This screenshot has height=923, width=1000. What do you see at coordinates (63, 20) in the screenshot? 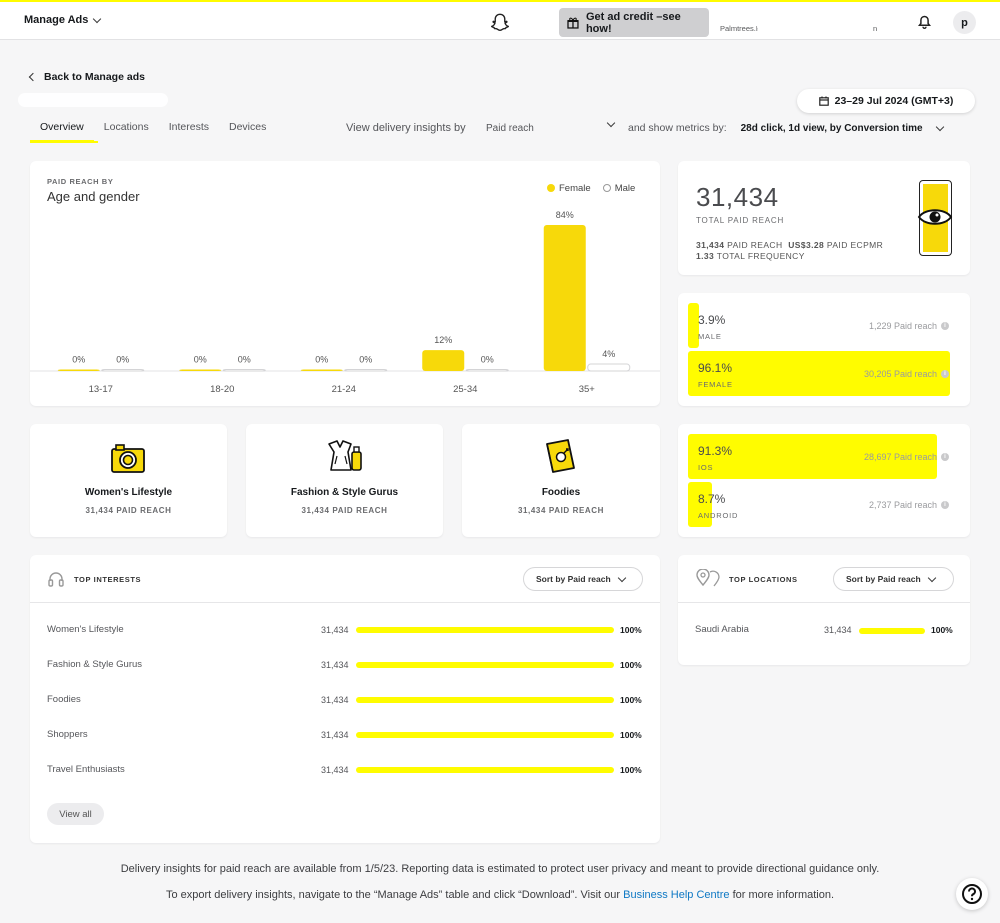
I see `app-menu: Manage Ads` at bounding box center [63, 20].